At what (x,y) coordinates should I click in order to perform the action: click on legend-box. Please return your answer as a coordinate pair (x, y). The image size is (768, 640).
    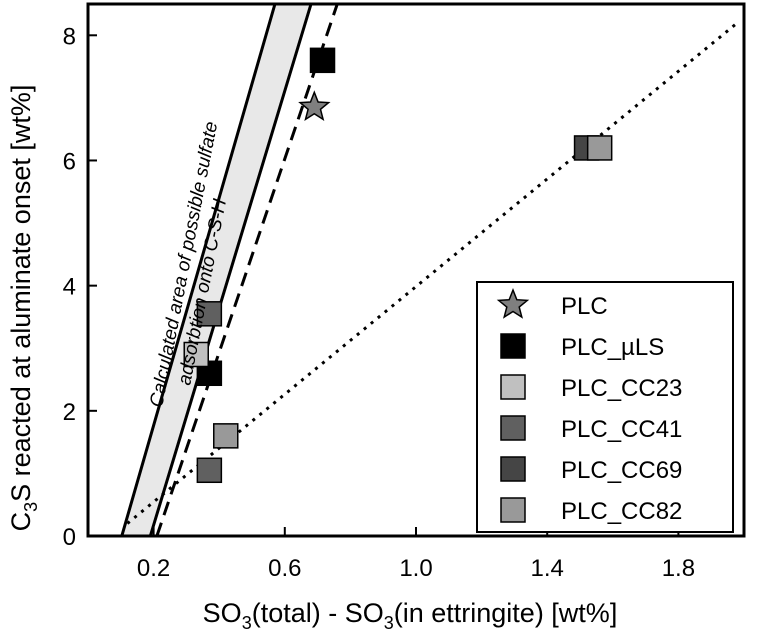
    Looking at the image, I should click on (605, 407).